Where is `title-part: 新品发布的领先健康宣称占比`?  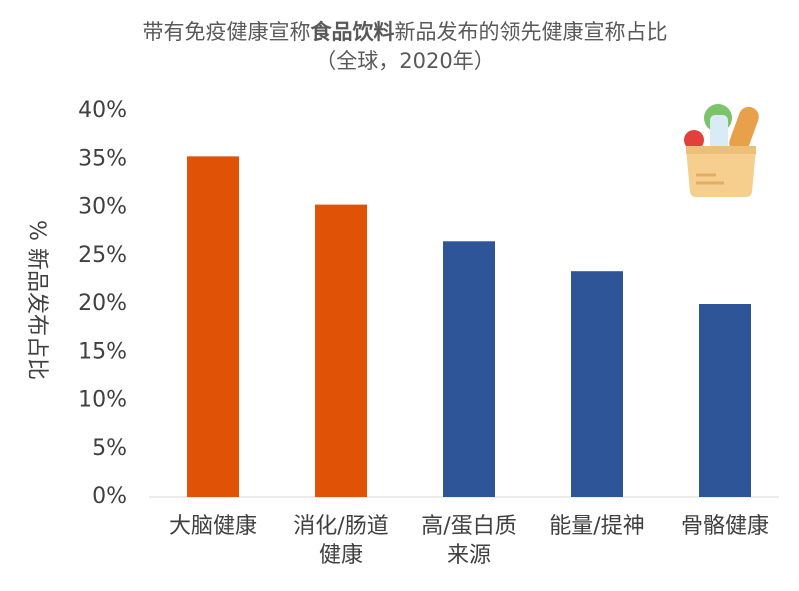 title-part: 新品发布的领先健康宣称占比 is located at coordinates (531, 32).